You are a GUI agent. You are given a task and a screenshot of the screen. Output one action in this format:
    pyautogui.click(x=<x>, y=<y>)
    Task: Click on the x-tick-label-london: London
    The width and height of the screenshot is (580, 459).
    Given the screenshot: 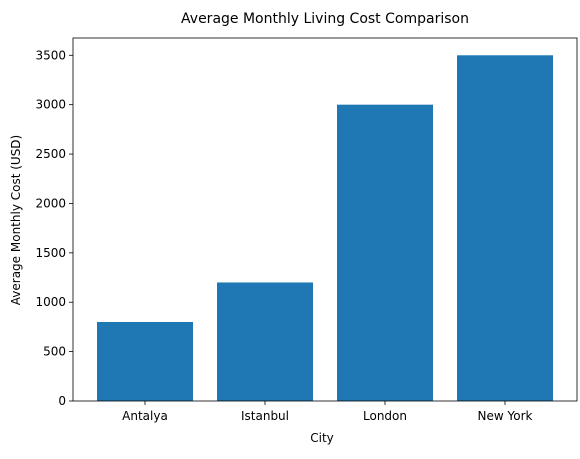 What is the action you would take?
    pyautogui.click(x=385, y=416)
    